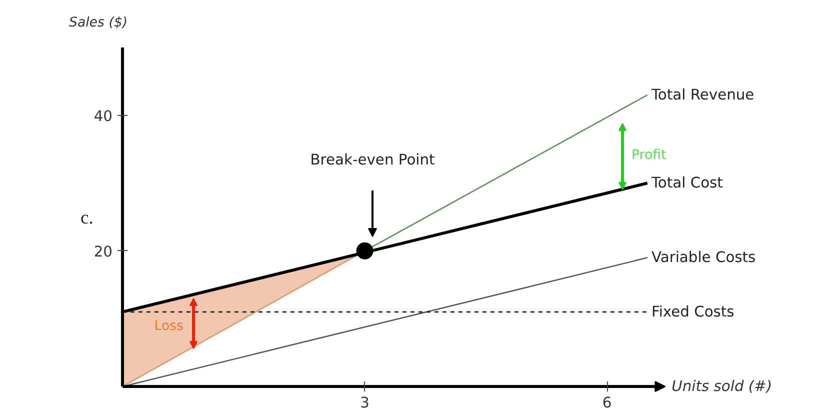 The image size is (819, 417). Describe the element at coordinates (169, 326) in the screenshot. I see `annotation: Loss` at that location.